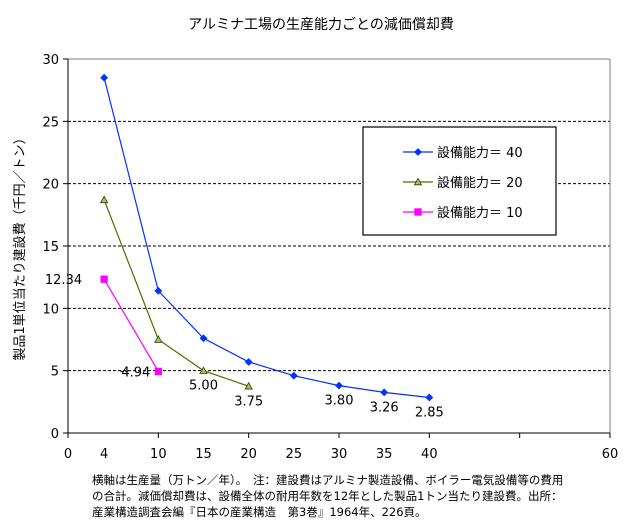  I want to click on legend-item: 設備能力＝ 40, so click(463, 153).